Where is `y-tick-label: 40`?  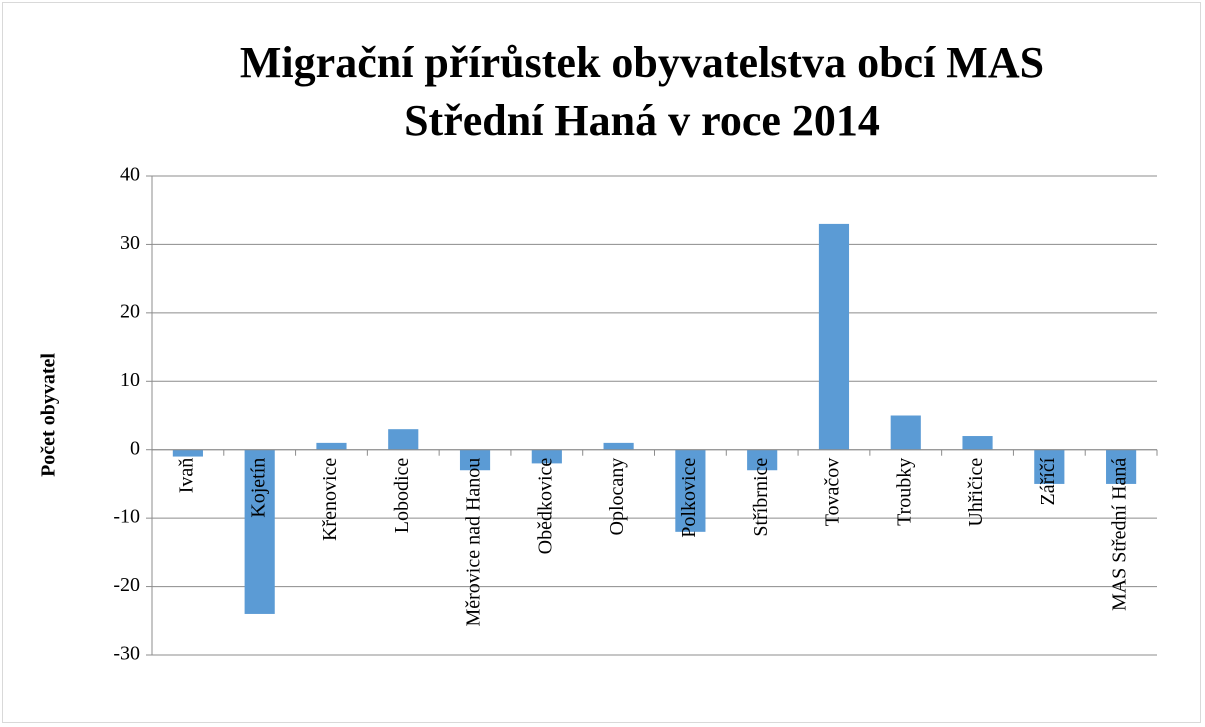
y-tick-label: 40 is located at coordinates (130, 175).